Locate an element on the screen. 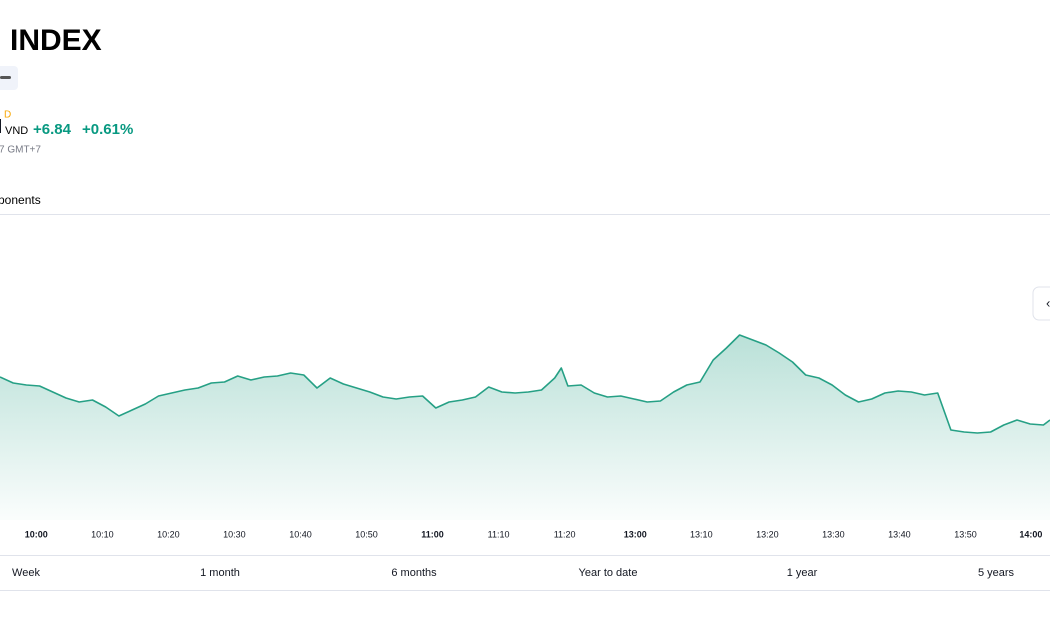 This screenshot has width=1050, height=630. x-tick-label: 11:00 is located at coordinates (432, 534).